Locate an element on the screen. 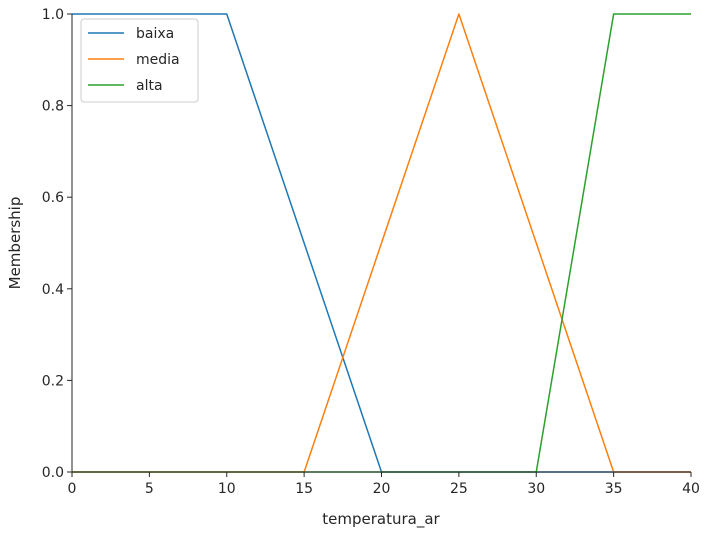 Image resolution: width=707 pixels, height=533 pixels. x-tick-label: 25 is located at coordinates (459, 489).